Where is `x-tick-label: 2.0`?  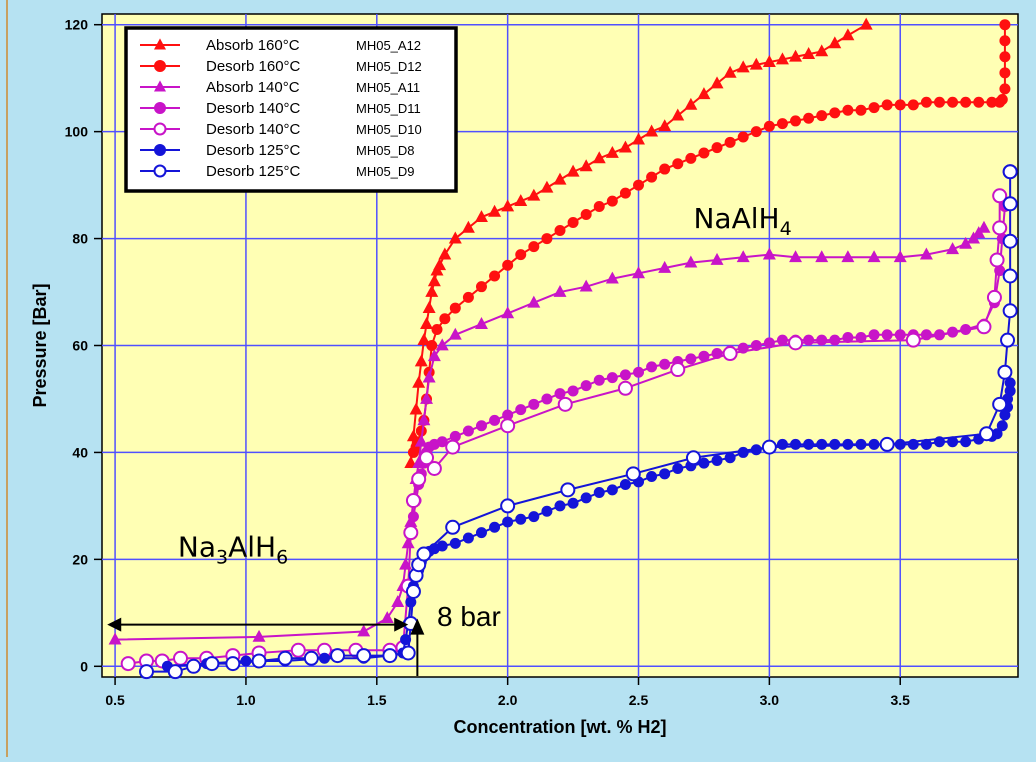 x-tick-label: 2.0 is located at coordinates (508, 700).